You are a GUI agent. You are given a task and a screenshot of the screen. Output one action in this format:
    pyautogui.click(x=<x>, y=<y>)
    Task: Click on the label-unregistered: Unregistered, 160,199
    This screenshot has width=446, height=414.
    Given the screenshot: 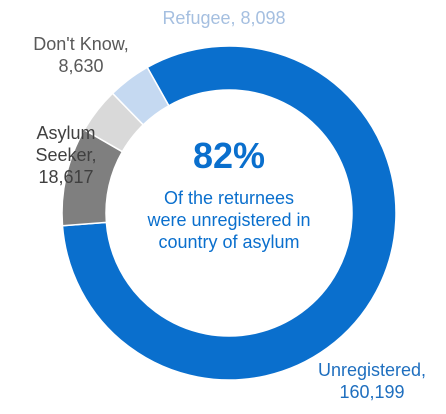 What is the action you would take?
    pyautogui.click(x=372, y=381)
    